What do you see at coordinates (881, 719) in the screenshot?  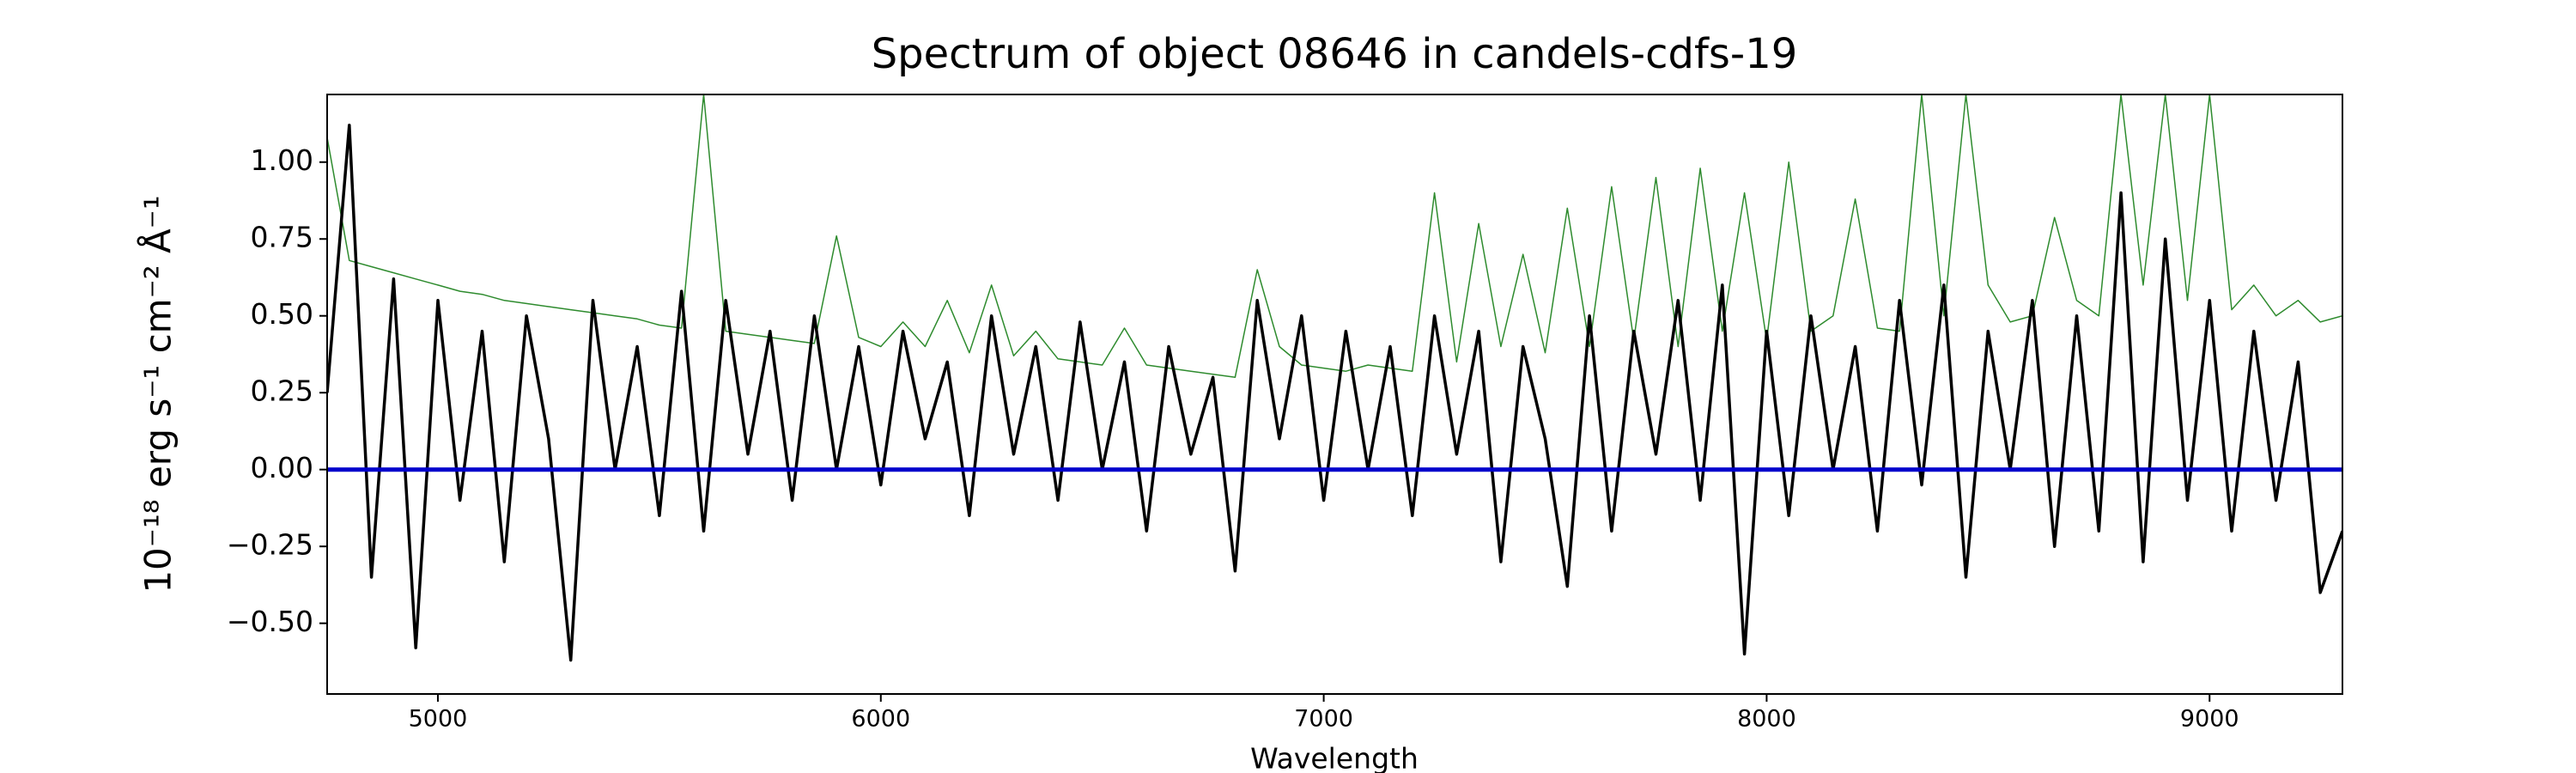 I see `x-tick-label: 6000` at bounding box center [881, 719].